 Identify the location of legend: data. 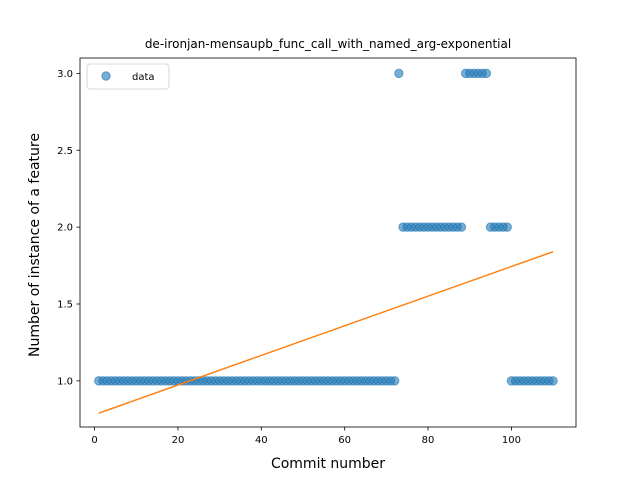
(128, 76).